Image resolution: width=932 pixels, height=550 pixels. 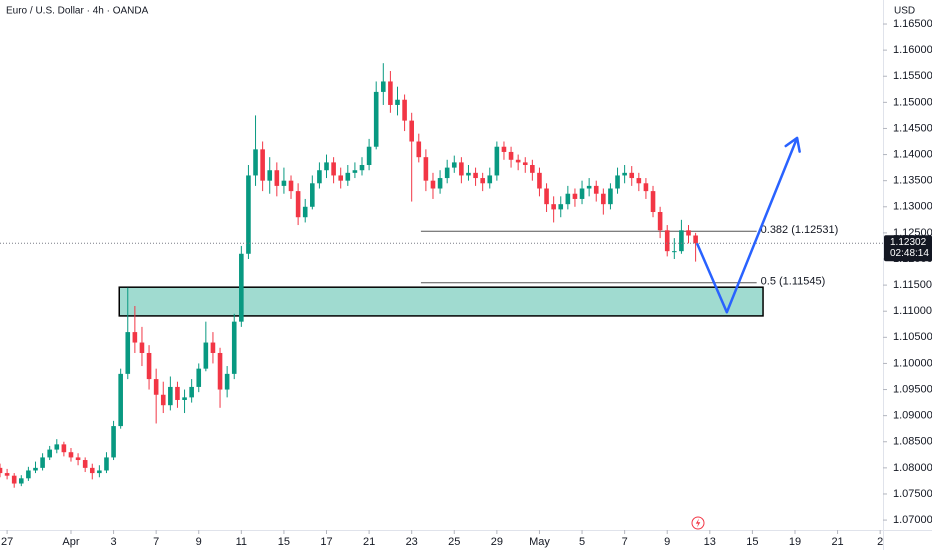 What do you see at coordinates (698, 523) in the screenshot?
I see `event-icon` at bounding box center [698, 523].